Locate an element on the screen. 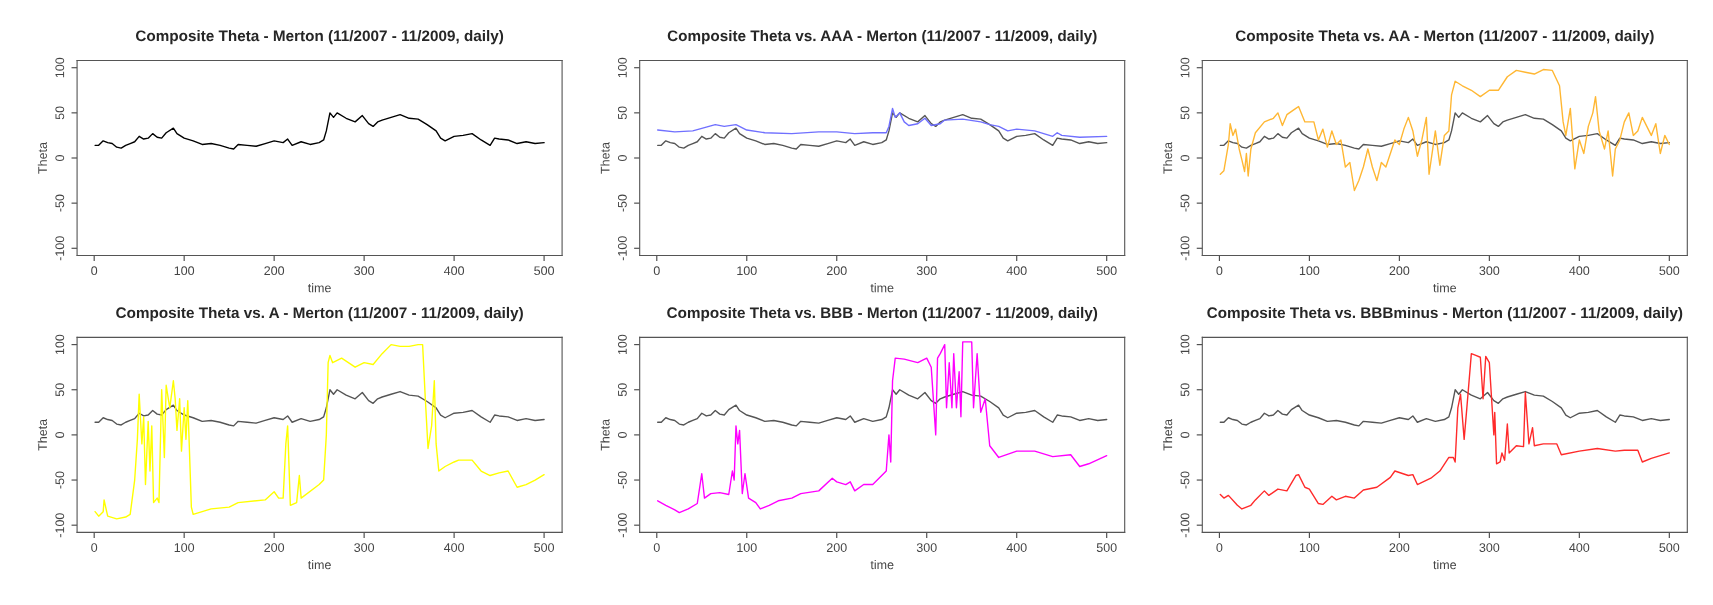  chart-title: Composite Theta vs. BBB - Merton (11/2007 - 11/2009, daily) is located at coordinates (882, 314).